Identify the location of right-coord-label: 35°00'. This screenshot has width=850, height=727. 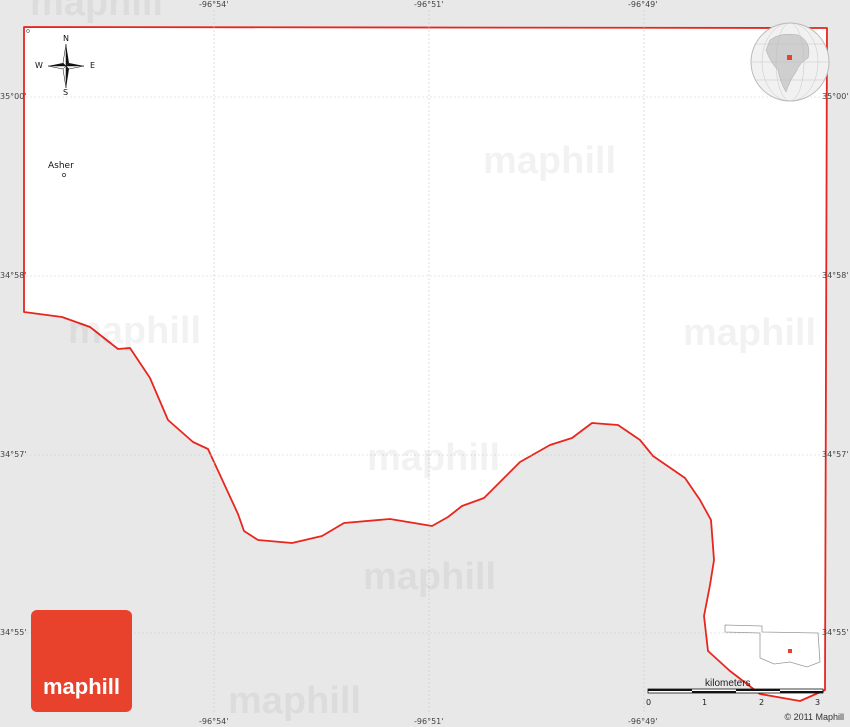
(835, 96).